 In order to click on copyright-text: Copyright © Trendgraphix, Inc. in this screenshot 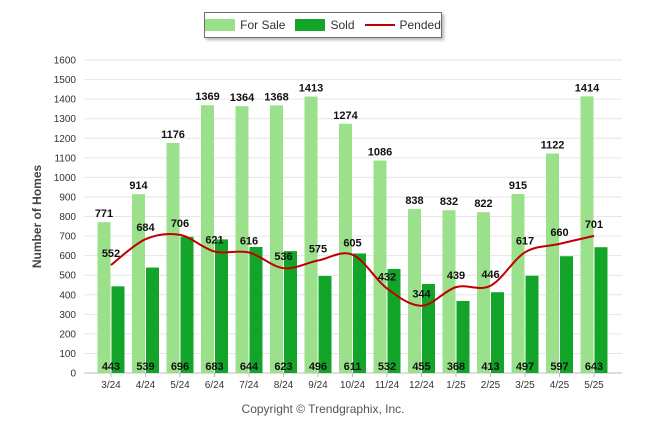, I will do `click(323, 409)`.